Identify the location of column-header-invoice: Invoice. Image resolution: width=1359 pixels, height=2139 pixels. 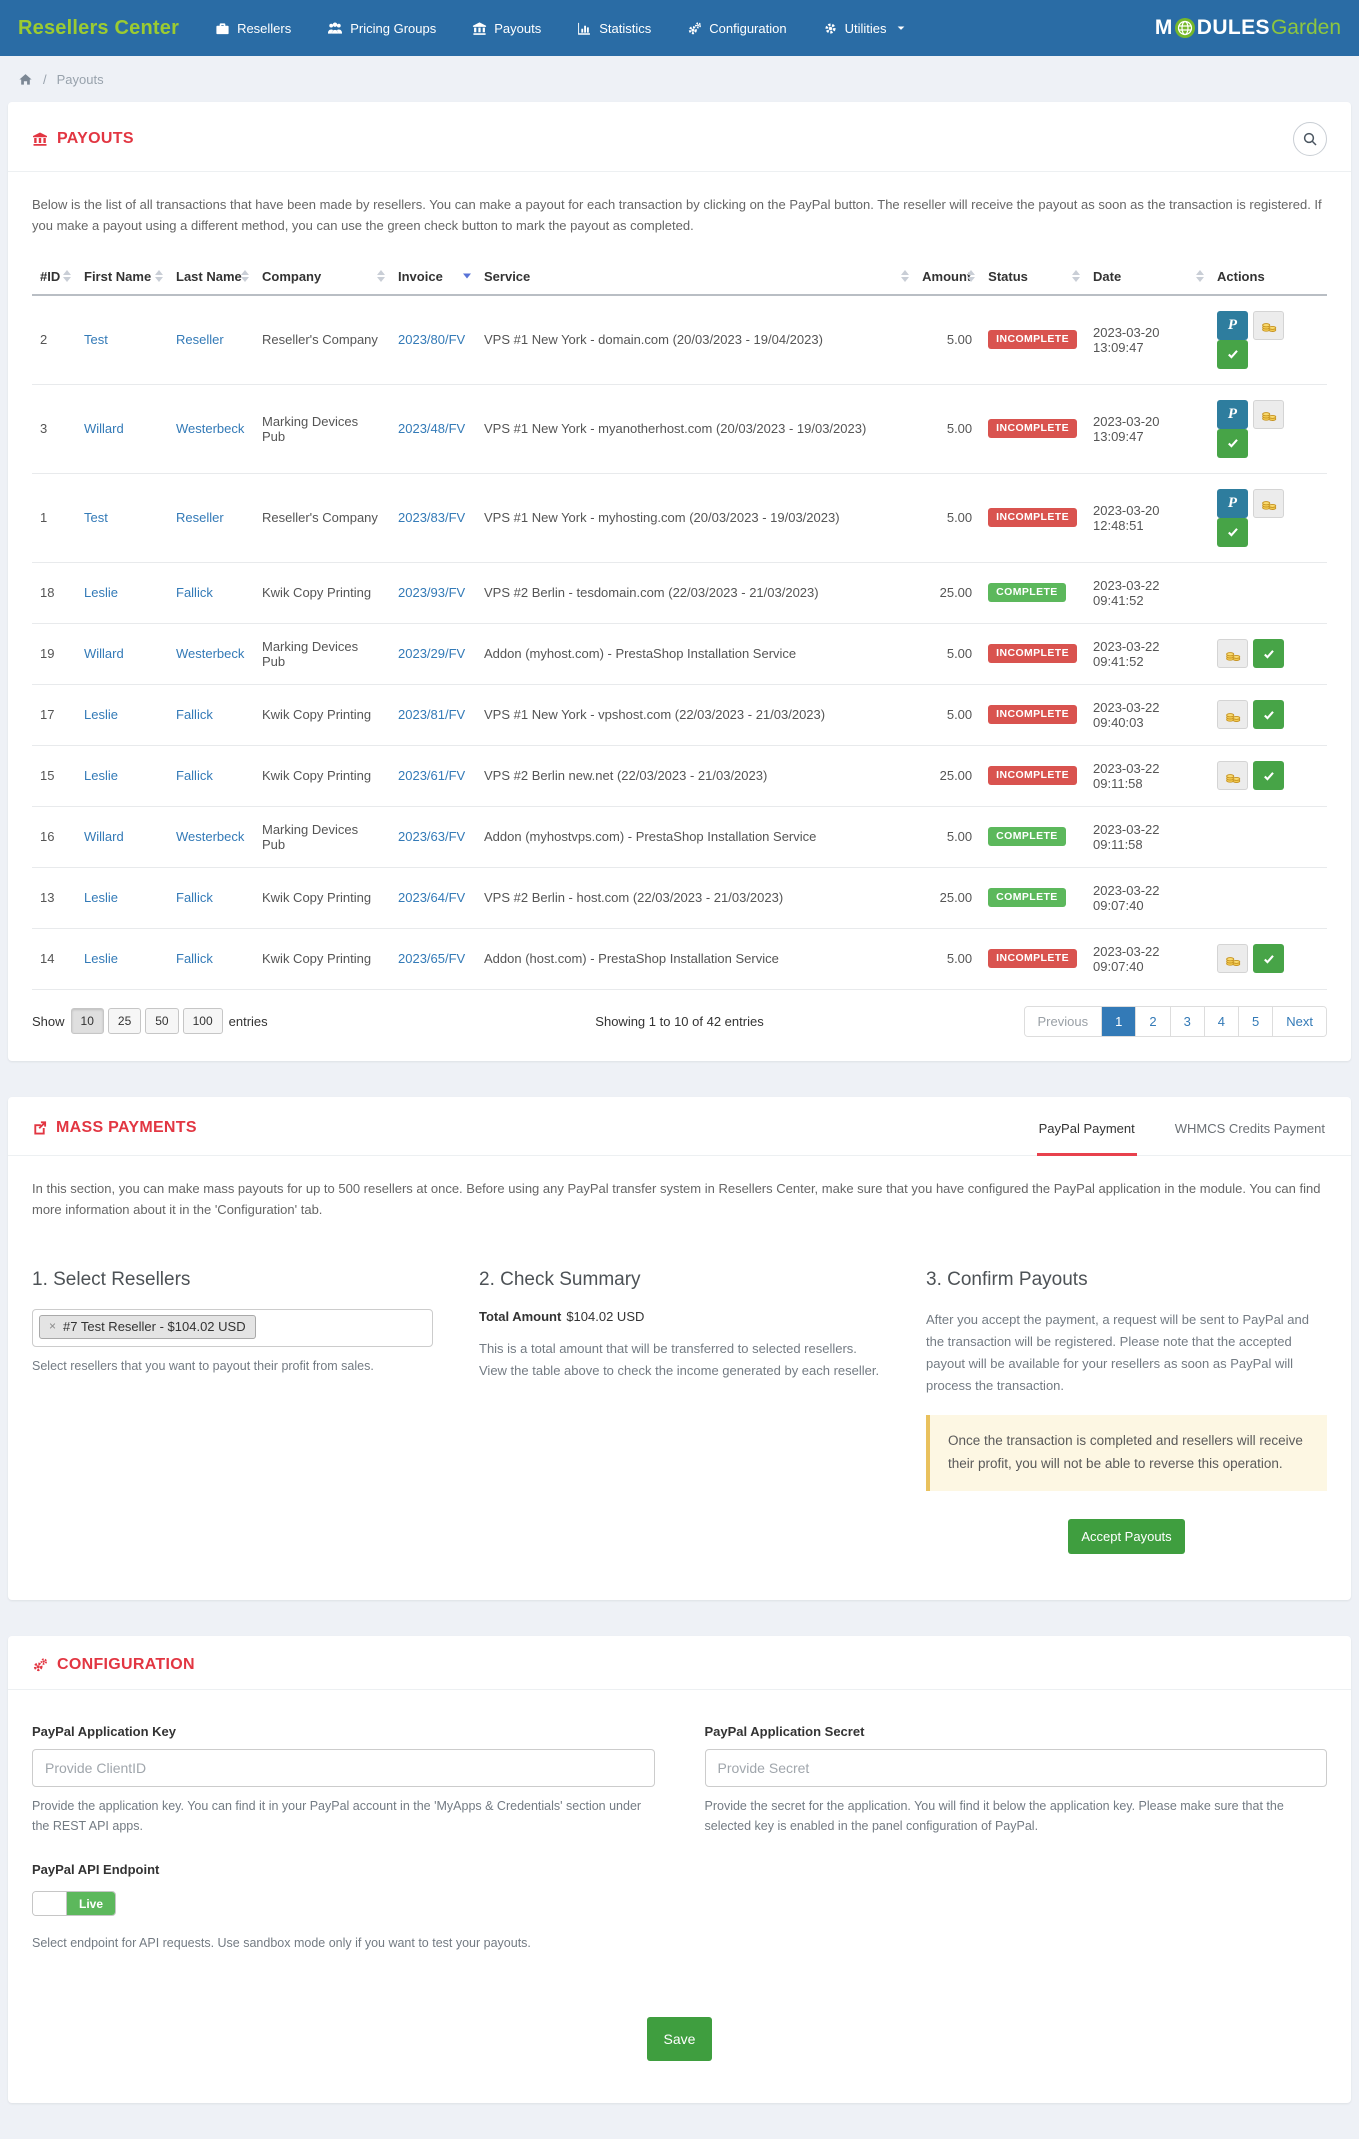
(433, 277).